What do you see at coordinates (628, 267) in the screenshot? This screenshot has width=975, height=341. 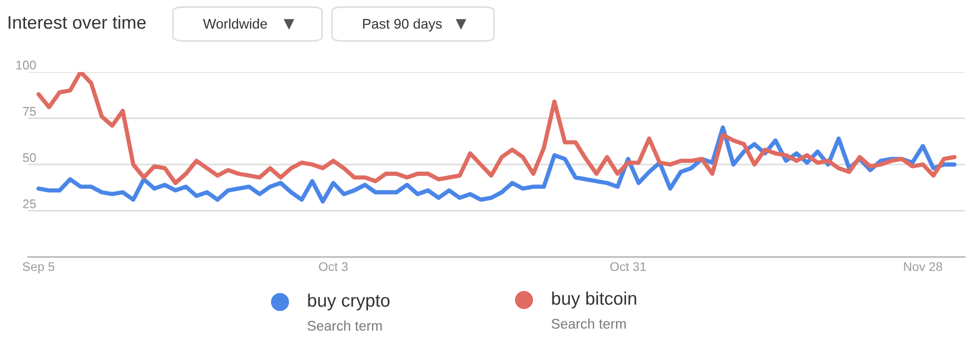 I see `x-tick-label: Oct 31` at bounding box center [628, 267].